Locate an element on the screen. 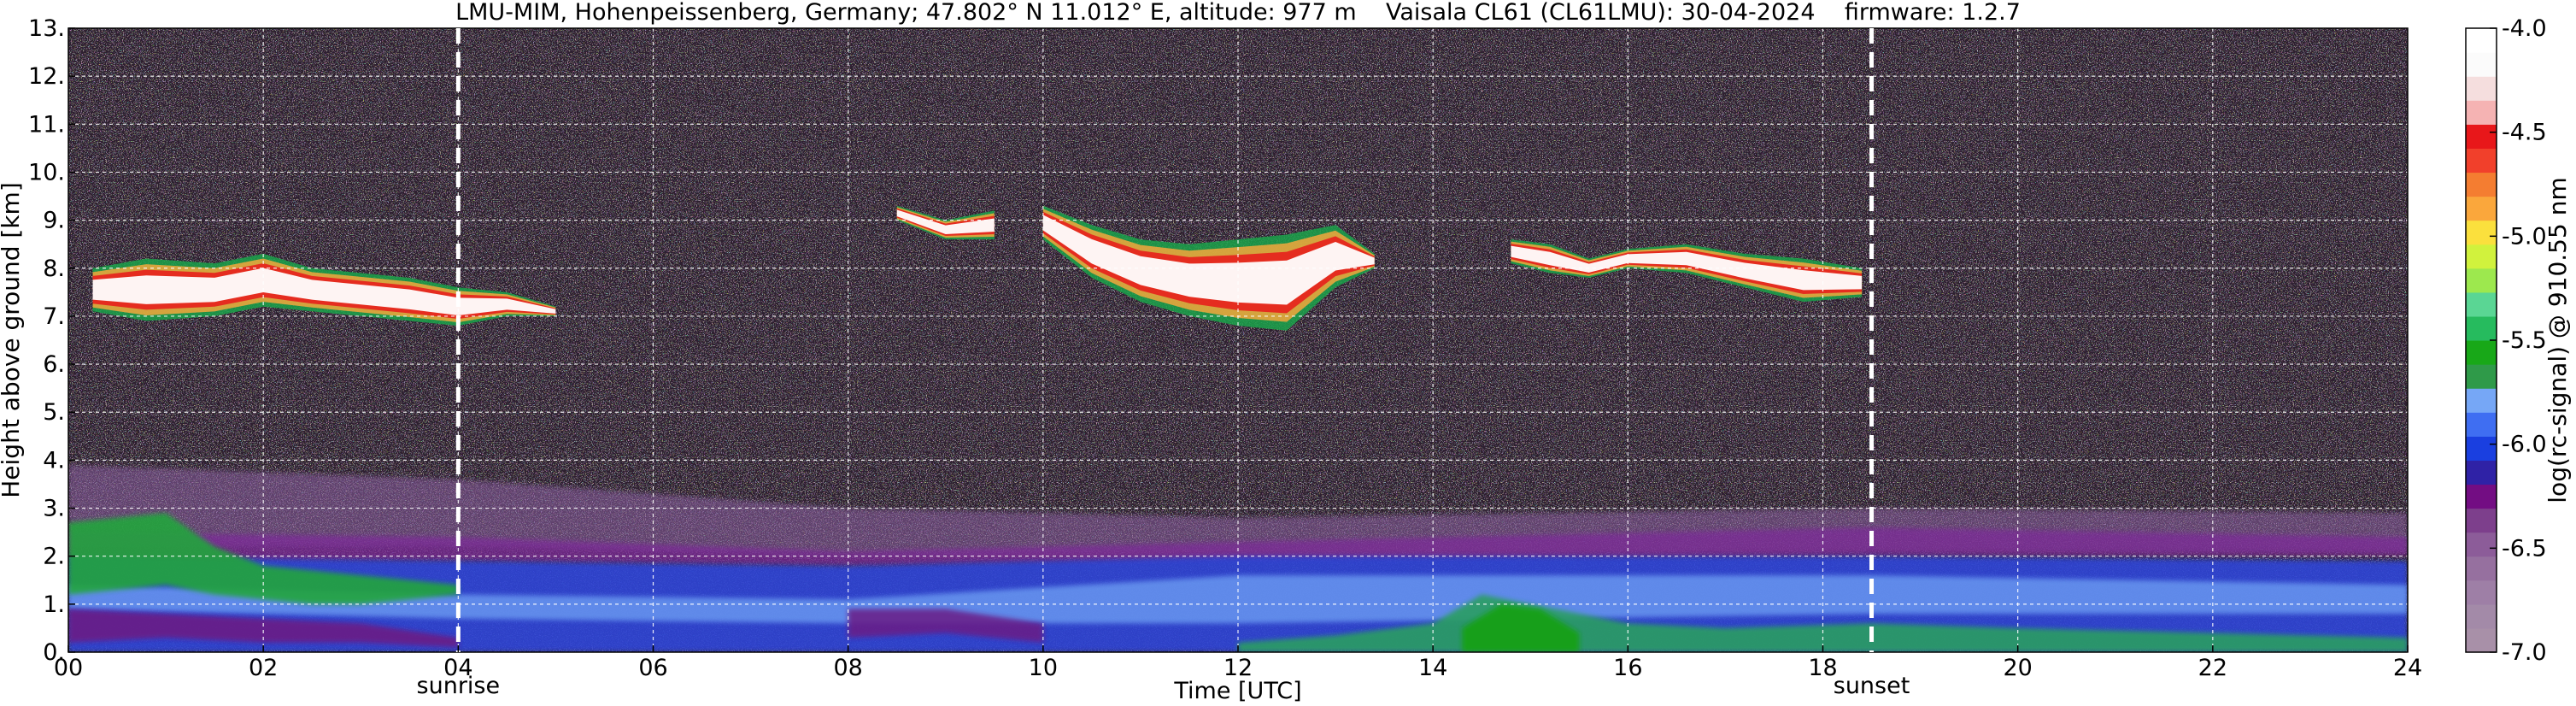 The width and height of the screenshot is (2576, 706). y-tick-label: 1. is located at coordinates (54, 604).